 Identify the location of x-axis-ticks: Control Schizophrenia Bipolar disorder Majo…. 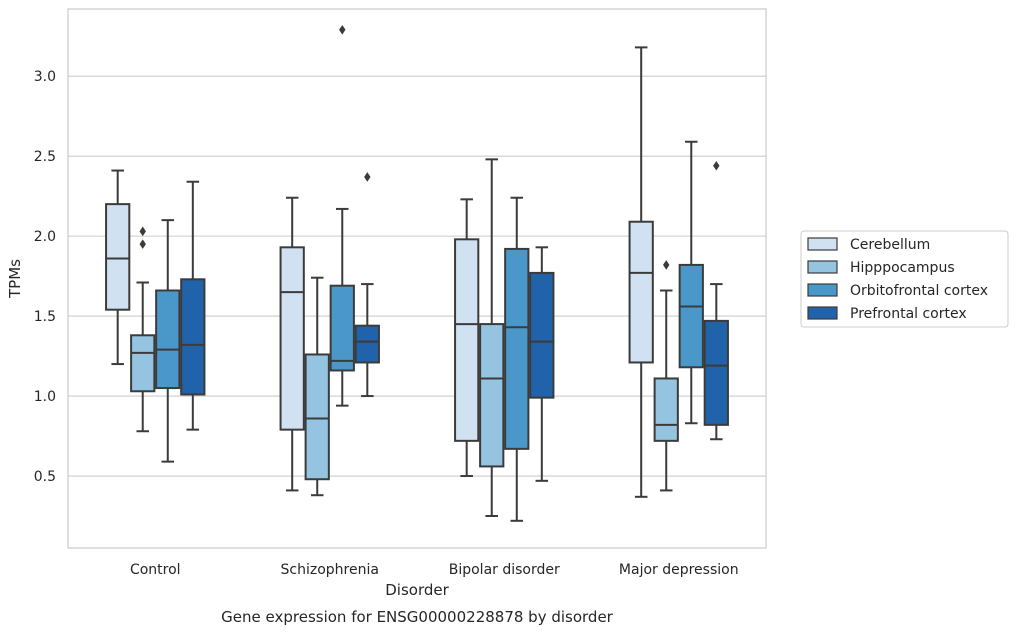
(434, 570).